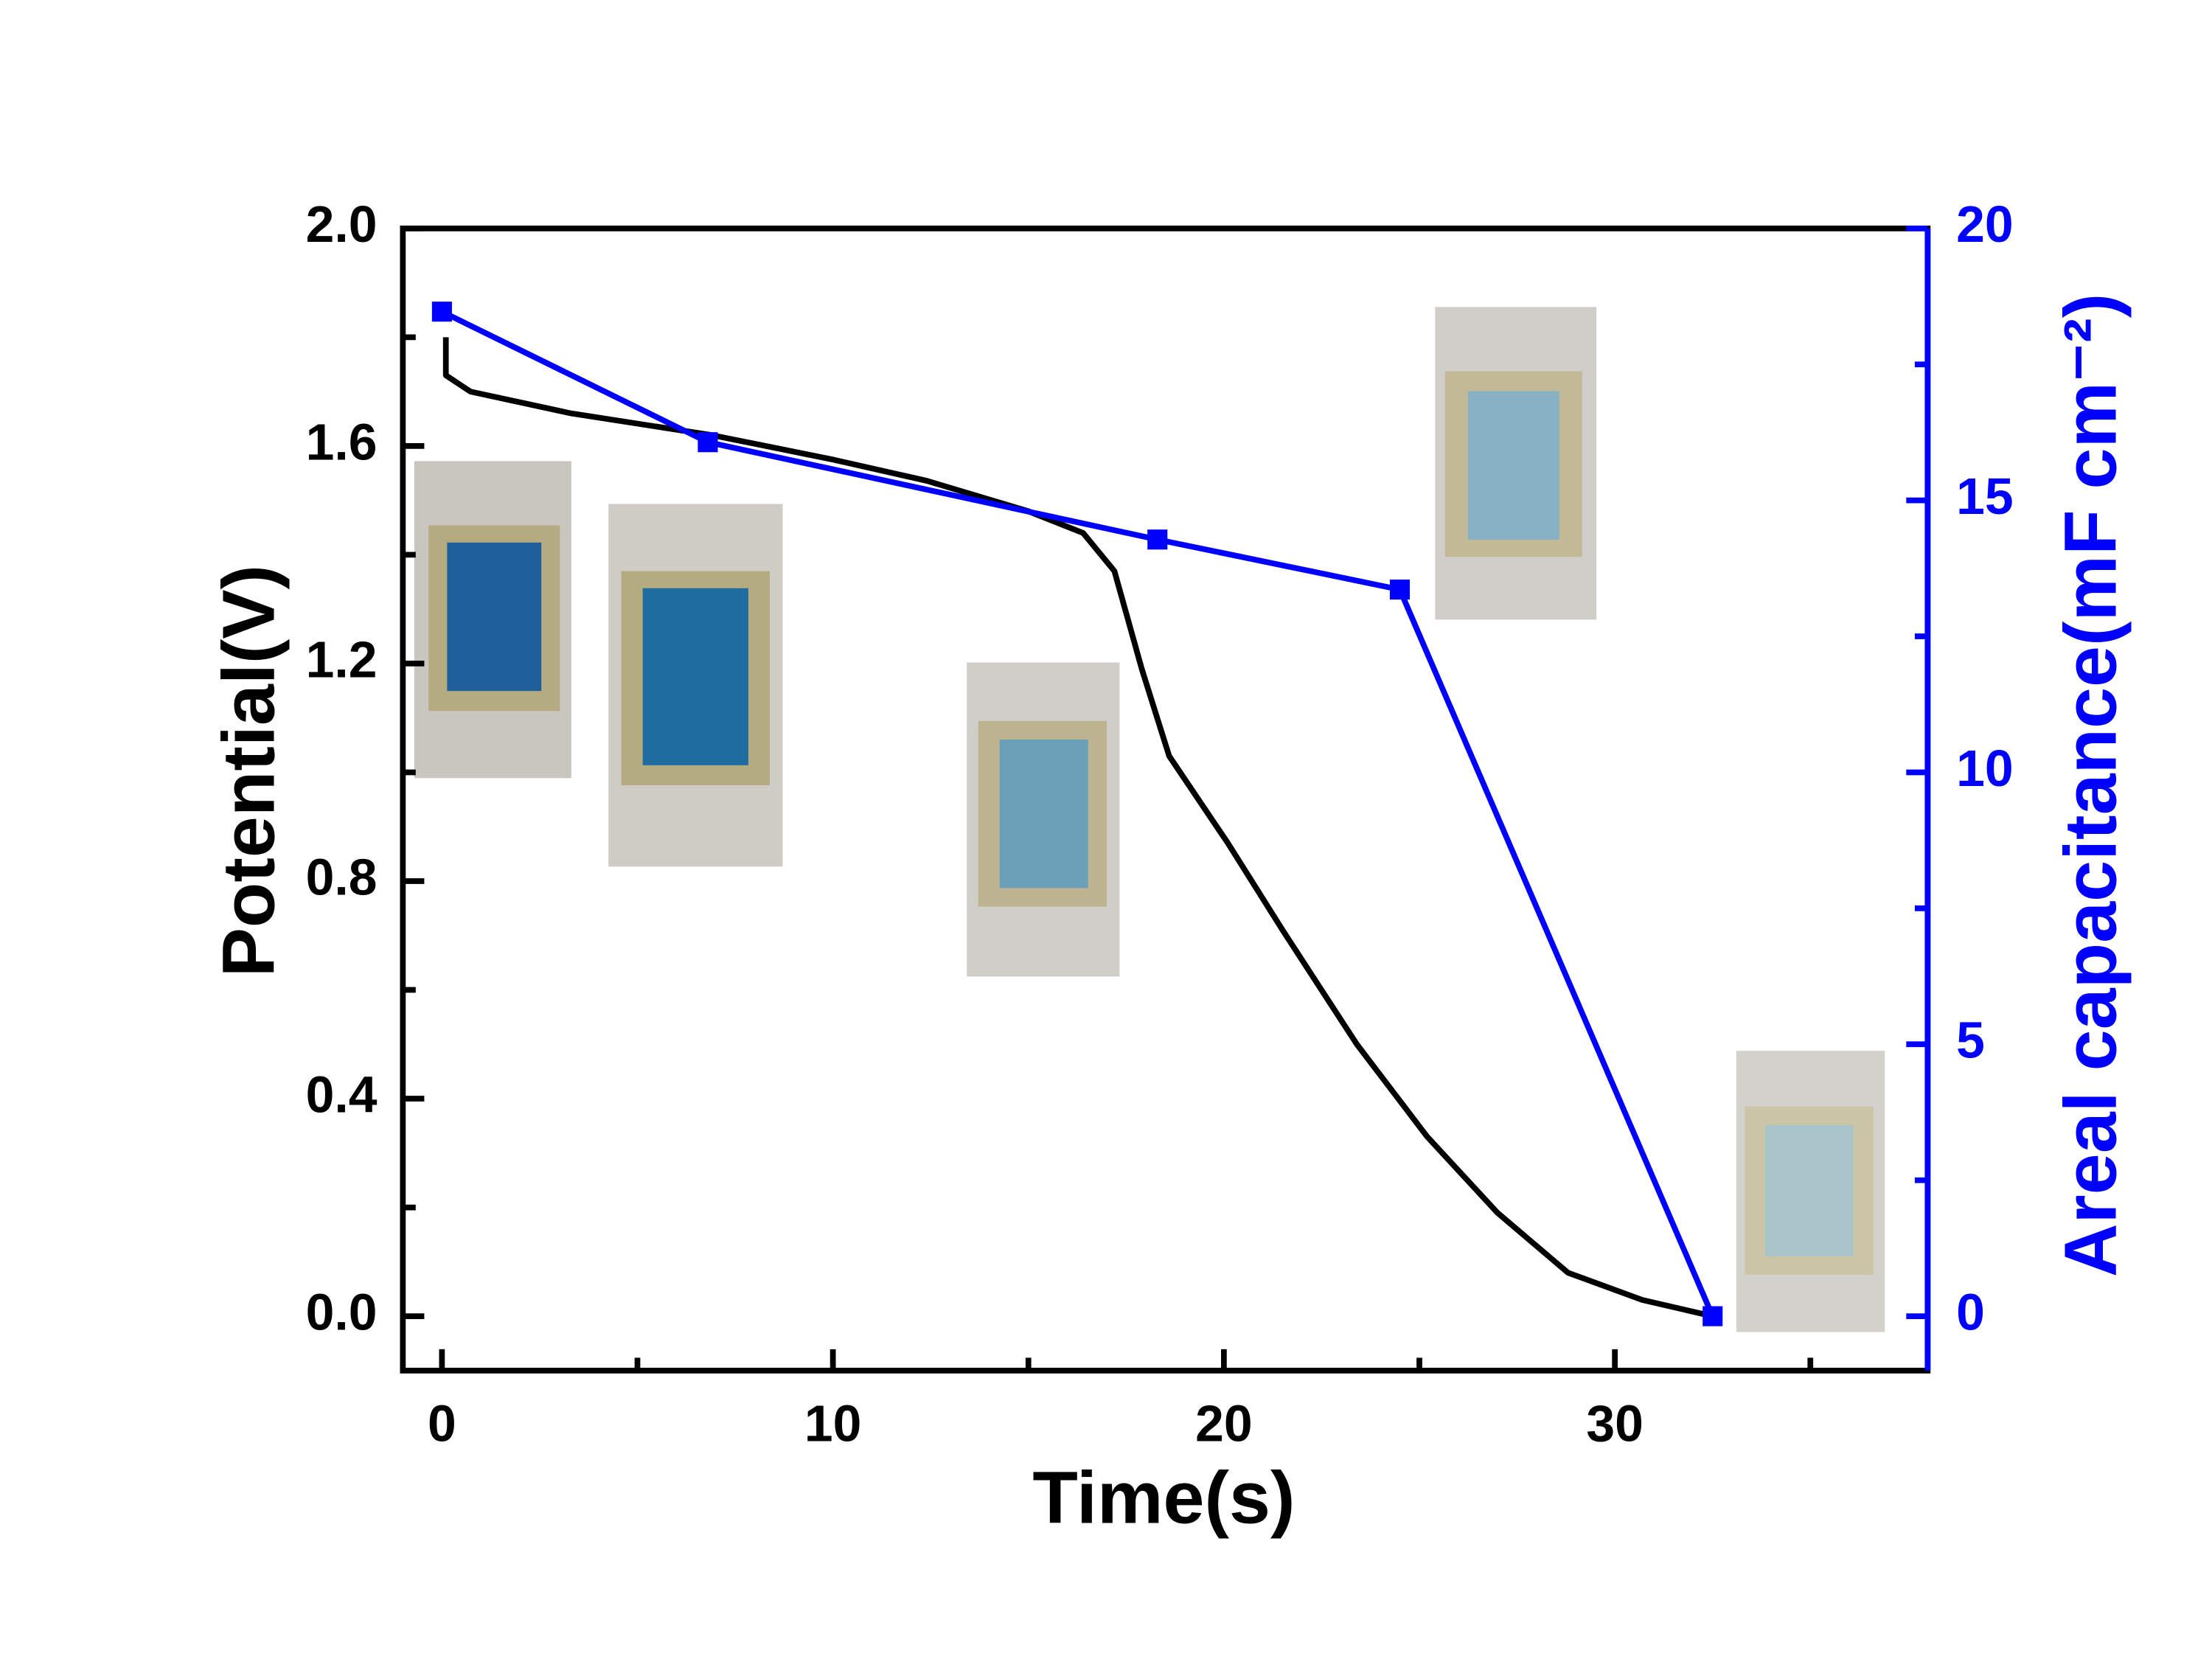  Describe the element at coordinates (342, 224) in the screenshot. I see `y-tick-label: 2.0` at that location.